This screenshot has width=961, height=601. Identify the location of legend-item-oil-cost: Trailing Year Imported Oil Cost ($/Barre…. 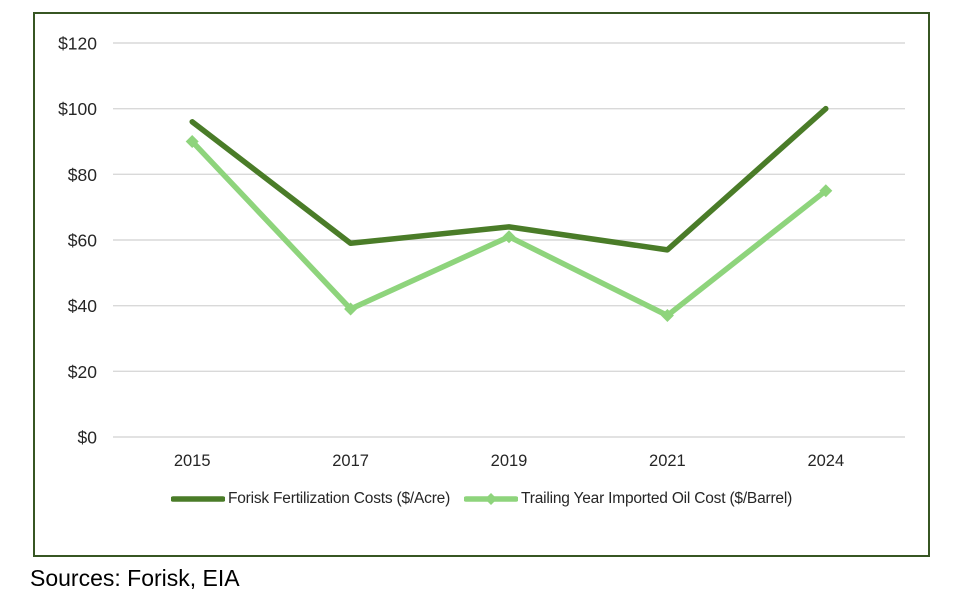
(628, 499).